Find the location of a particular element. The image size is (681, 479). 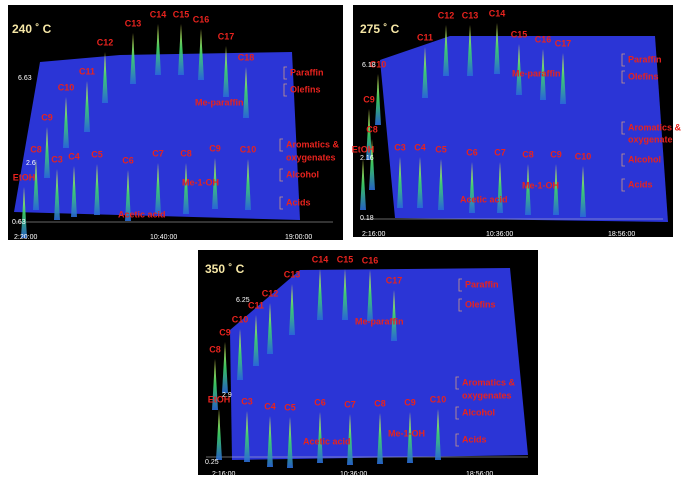

peak-label: C6 is located at coordinates (472, 152).